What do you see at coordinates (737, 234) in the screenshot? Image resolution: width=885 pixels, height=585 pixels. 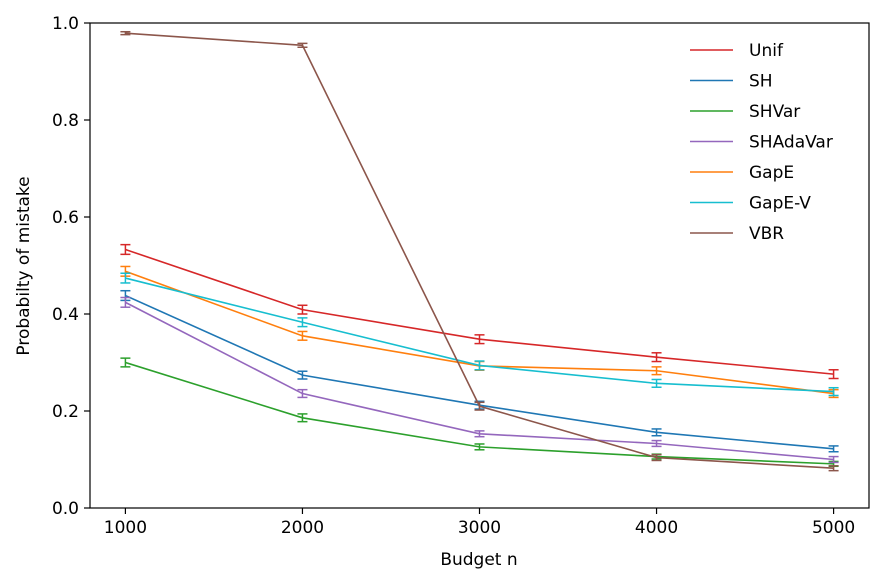 I see `legend-item-vbr: VBR` at bounding box center [737, 234].